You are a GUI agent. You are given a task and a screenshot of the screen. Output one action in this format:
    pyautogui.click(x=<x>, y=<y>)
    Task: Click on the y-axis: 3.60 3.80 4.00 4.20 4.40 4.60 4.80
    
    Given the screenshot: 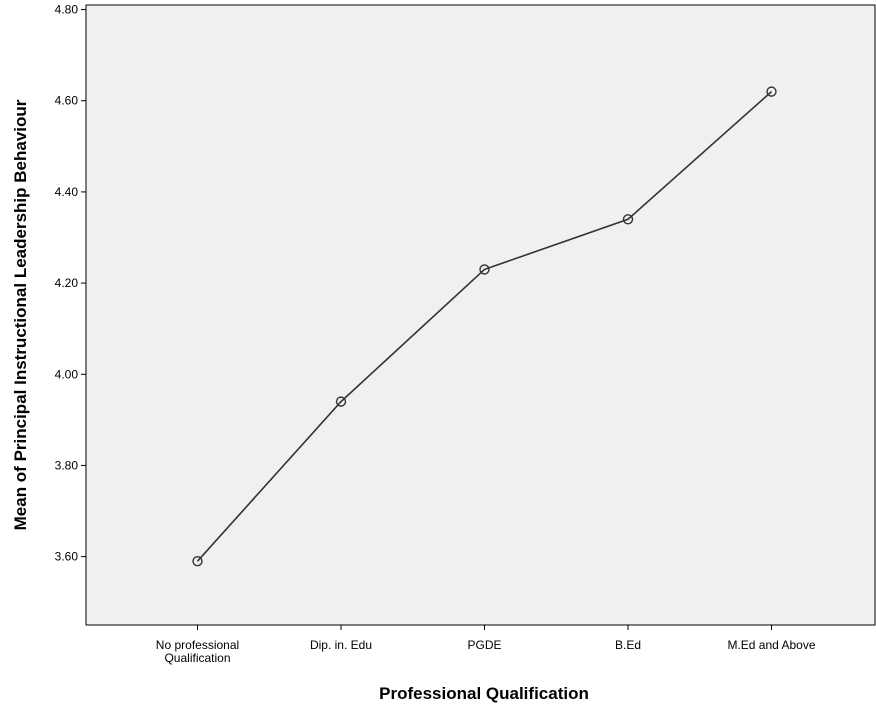 What is the action you would take?
    pyautogui.click(x=70, y=283)
    